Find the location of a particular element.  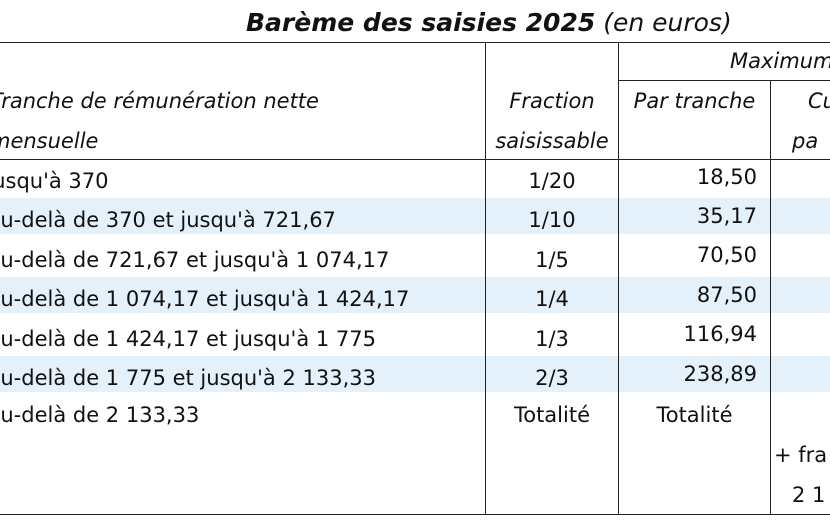

table-title: Barème des saisies 2025 (en euros) is located at coordinates (415, 23).